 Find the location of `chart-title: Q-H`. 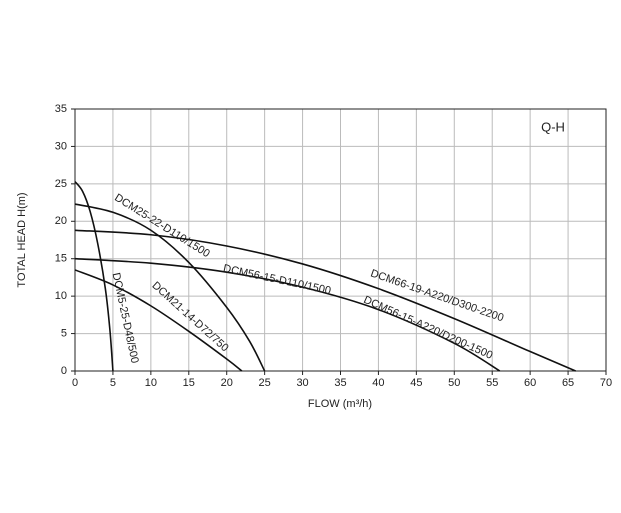

chart-title: Q-H is located at coordinates (553, 126).